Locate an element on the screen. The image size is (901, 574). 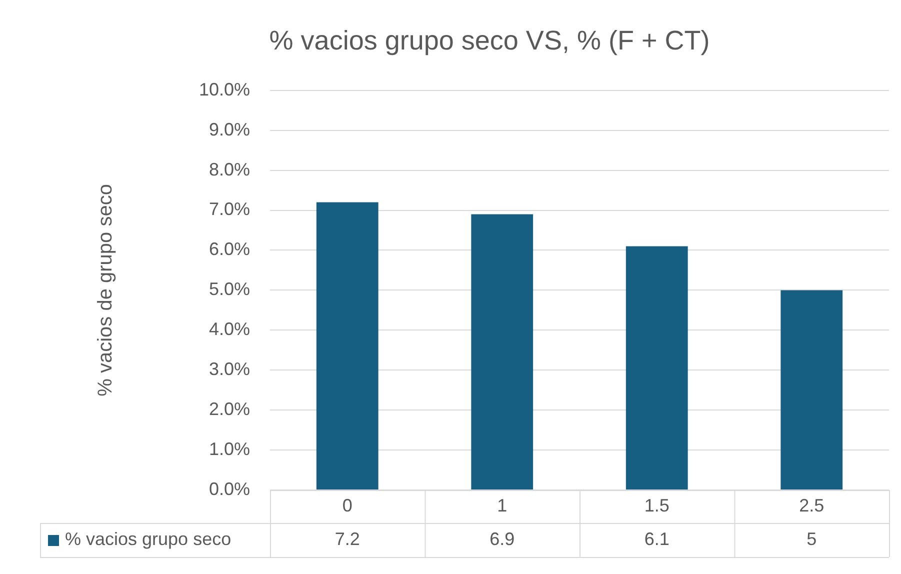
data-label: 7.2 is located at coordinates (347, 538).